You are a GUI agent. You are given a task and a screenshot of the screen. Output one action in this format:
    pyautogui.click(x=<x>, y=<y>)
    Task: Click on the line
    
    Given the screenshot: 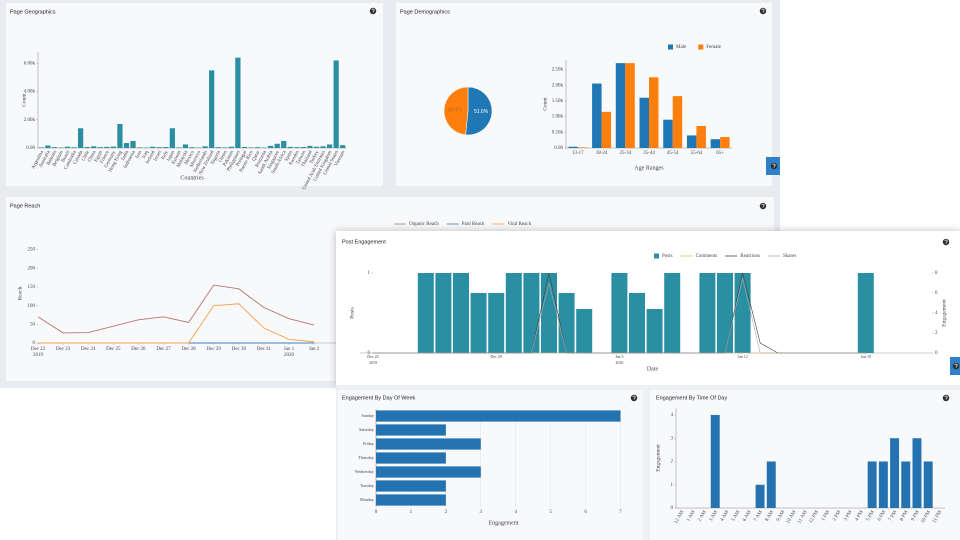 What is the action you would take?
    pyautogui.click(x=176, y=309)
    